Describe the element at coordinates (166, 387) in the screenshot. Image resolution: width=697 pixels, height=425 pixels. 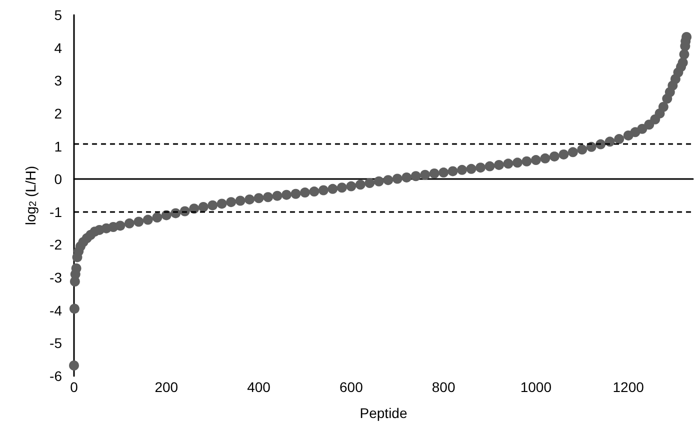
I see `x-tick-label: 200` at that location.